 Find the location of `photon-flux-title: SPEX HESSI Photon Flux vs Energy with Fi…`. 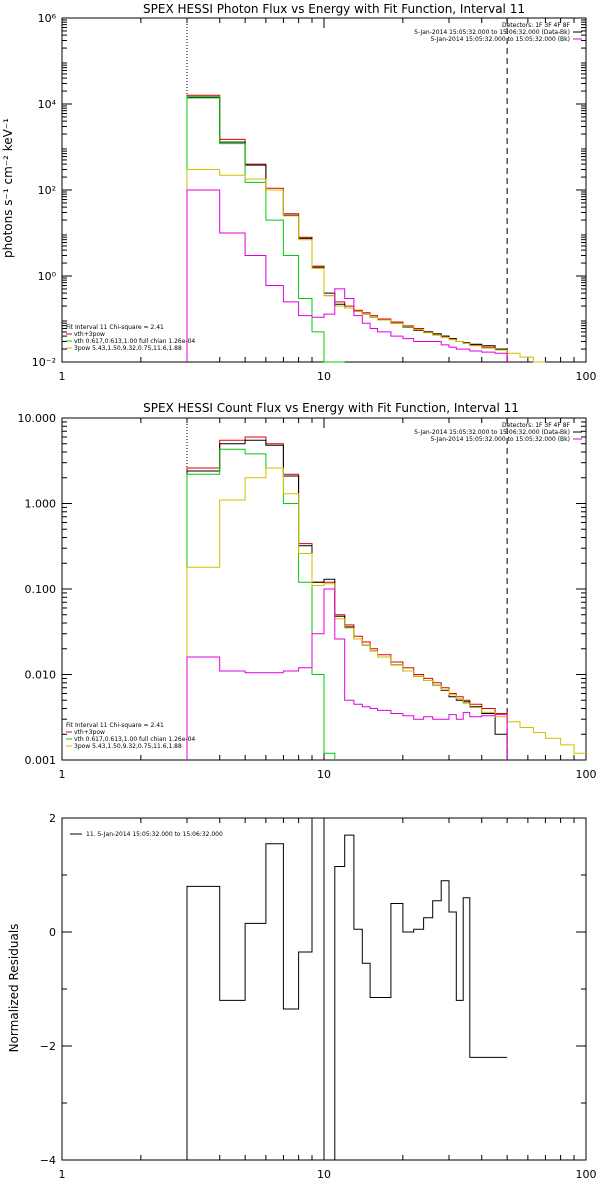

photon-flux-title: SPEX HESSI Photon Flux vs Energy with Fi… is located at coordinates (334, 9).